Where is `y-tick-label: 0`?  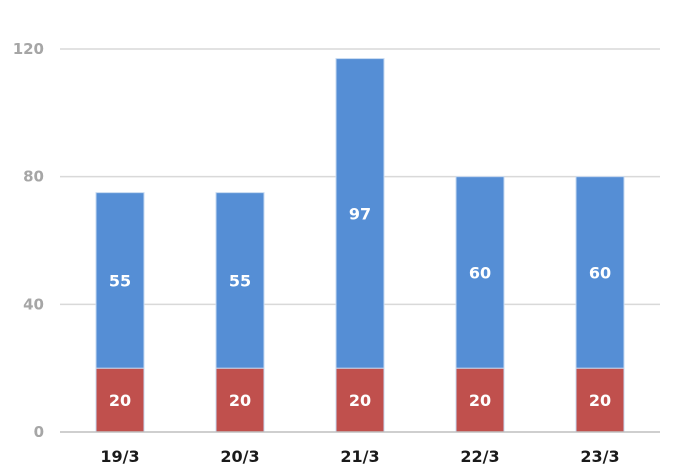 y-tick-label: 0 is located at coordinates (39, 432).